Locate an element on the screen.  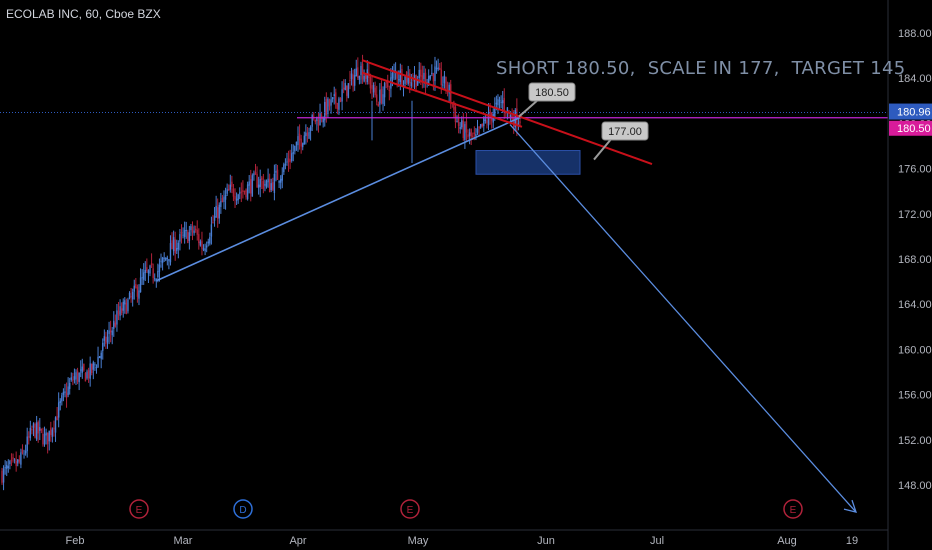
callout-pointer is located at coordinates (529, 108).